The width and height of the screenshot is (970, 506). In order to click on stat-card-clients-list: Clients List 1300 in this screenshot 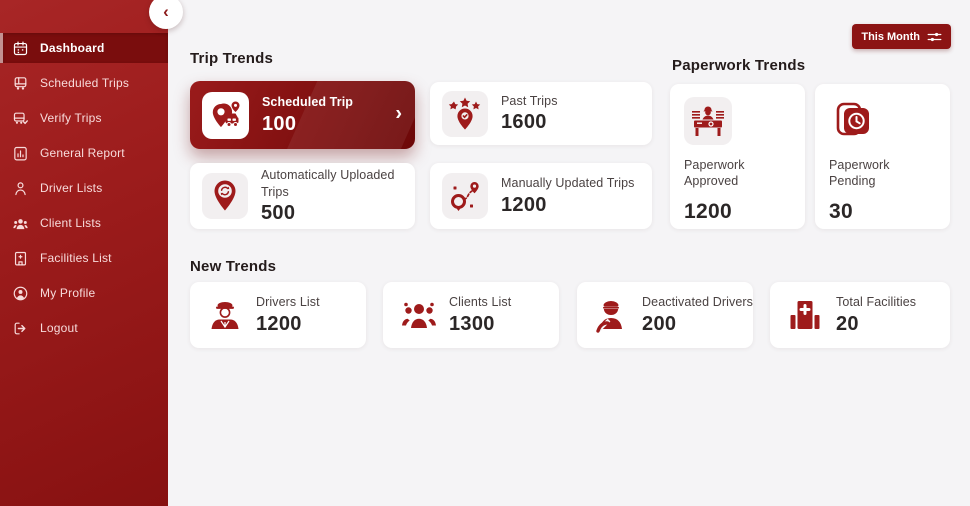, I will do `click(471, 315)`.